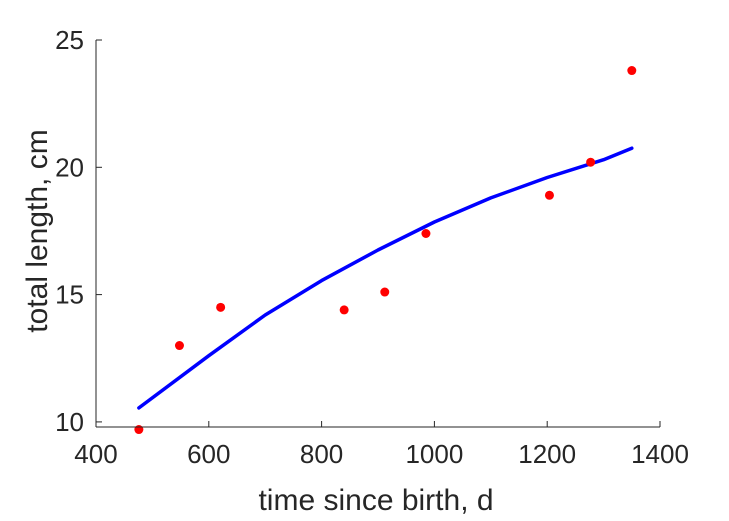 This screenshot has height=521, width=729. Describe the element at coordinates (69, 167) in the screenshot. I see `y-tick-label: 20` at that location.